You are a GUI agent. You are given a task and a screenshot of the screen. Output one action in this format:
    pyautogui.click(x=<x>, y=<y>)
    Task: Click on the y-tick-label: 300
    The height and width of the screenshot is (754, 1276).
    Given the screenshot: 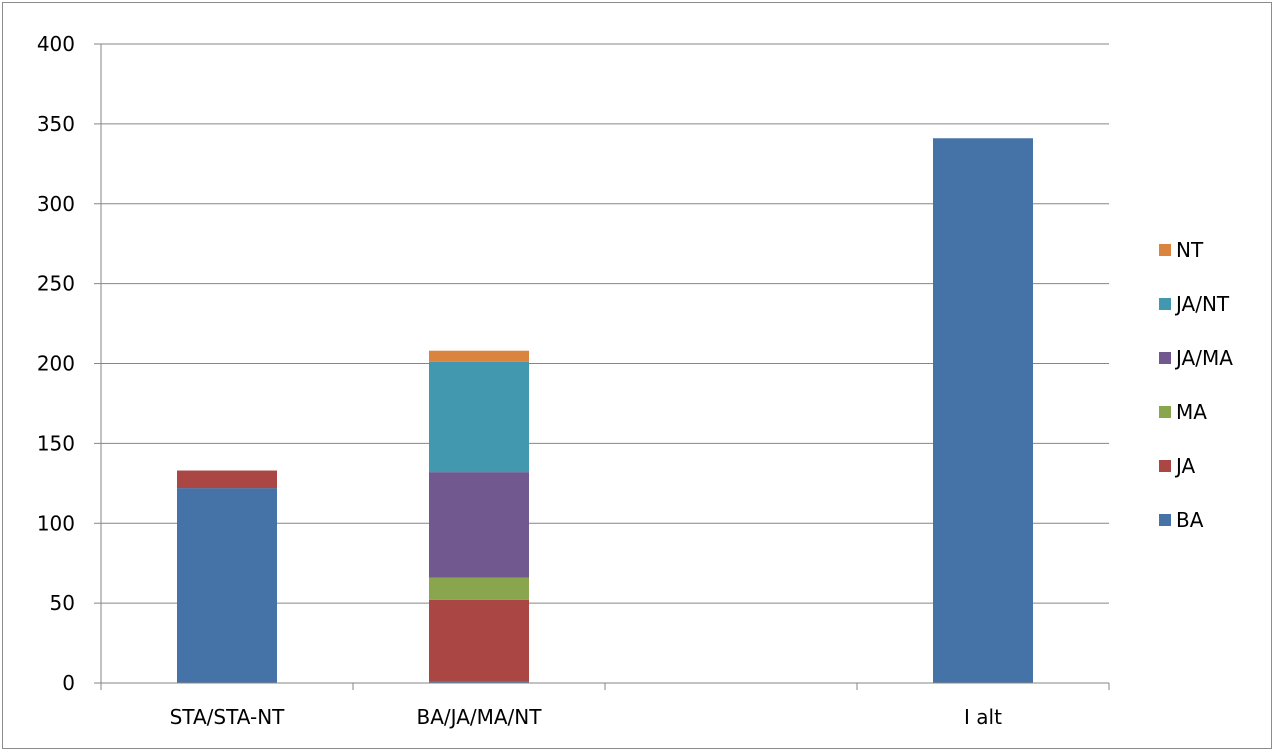 What is the action you would take?
    pyautogui.click(x=56, y=204)
    